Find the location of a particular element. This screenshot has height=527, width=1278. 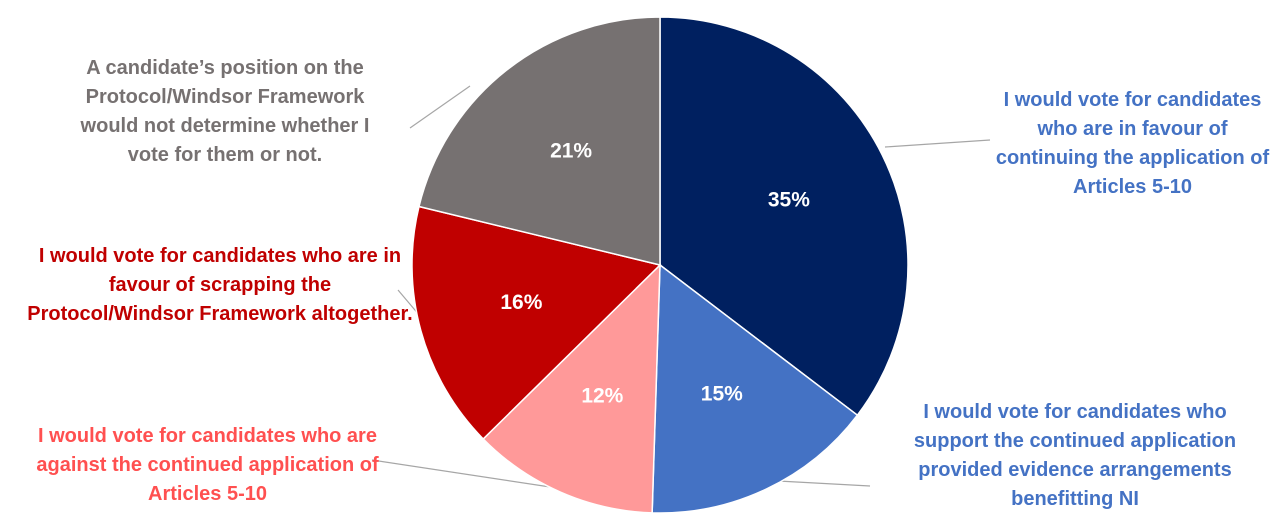

slice-label: 16% is located at coordinates (521, 302).